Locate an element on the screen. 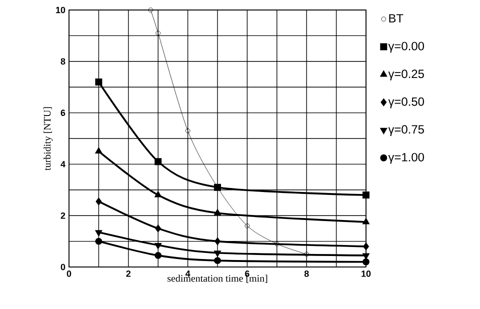 This screenshot has height=309, width=480. y-tick-label: 10 is located at coordinates (61, 10).